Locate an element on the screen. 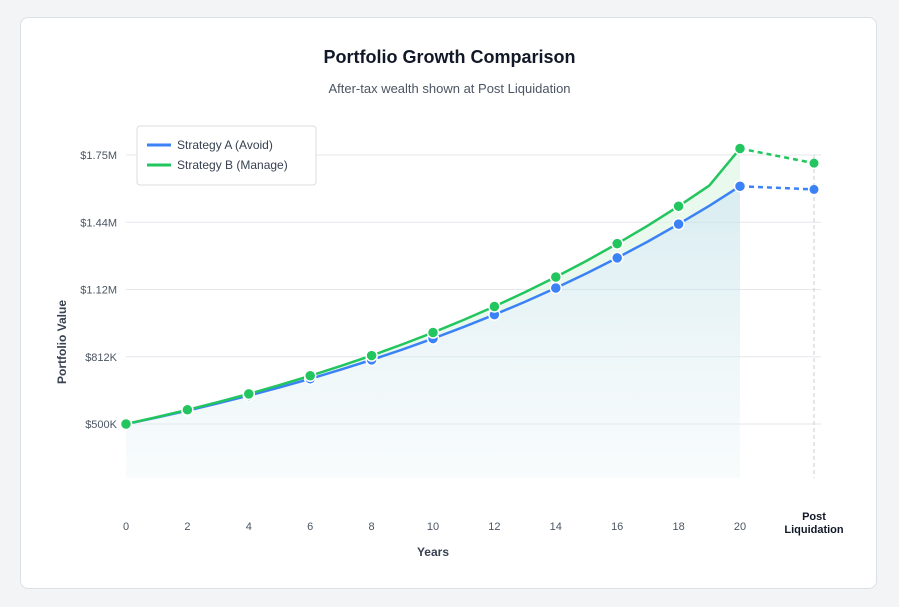 This screenshot has width=899, height=607. line-strategy-a-post-liquidation is located at coordinates (777, 187).